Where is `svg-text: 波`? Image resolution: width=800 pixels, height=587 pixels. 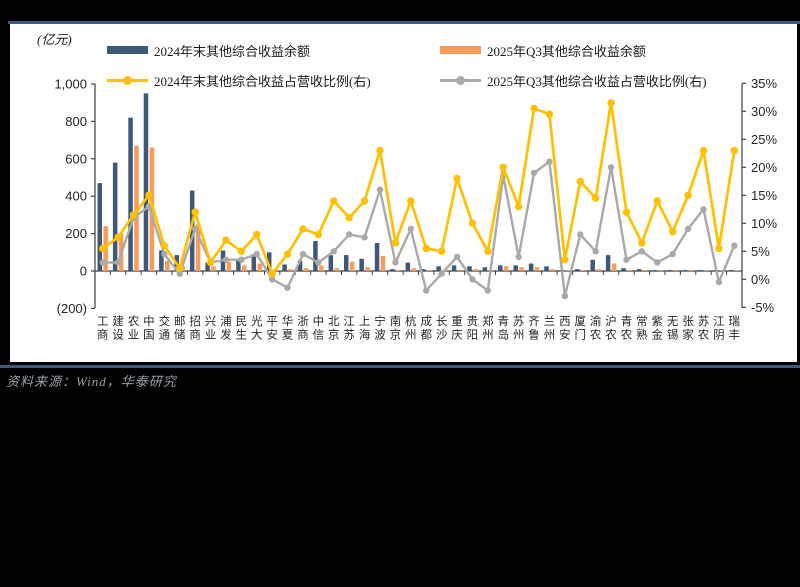
svg-text: 波 is located at coordinates (380, 335).